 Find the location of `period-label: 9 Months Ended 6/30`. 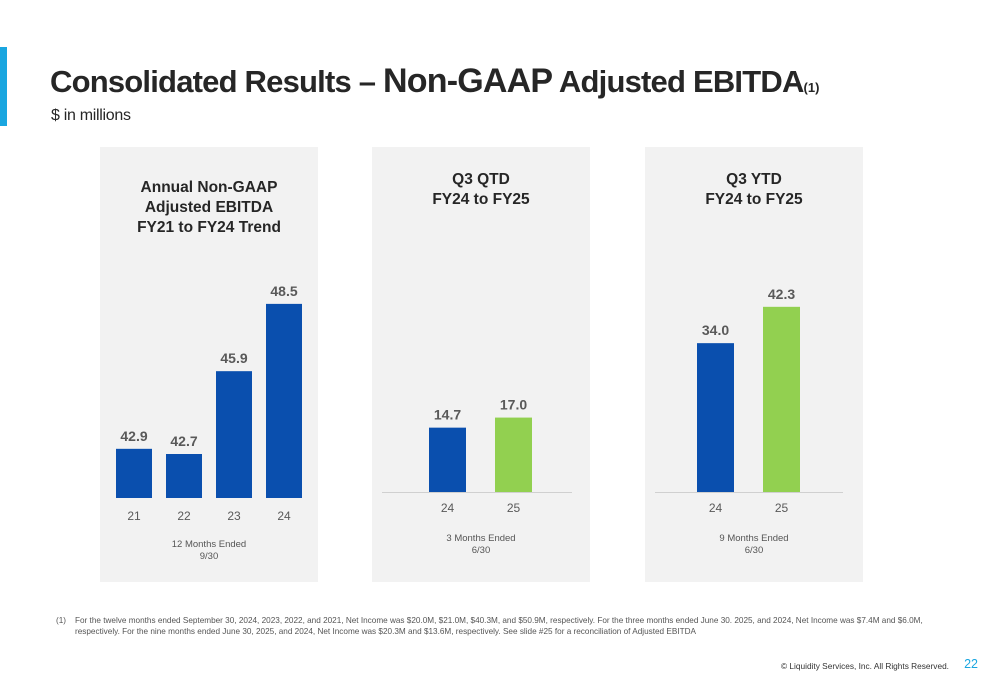

period-label: 9 Months Ended 6/30 is located at coordinates (754, 544).